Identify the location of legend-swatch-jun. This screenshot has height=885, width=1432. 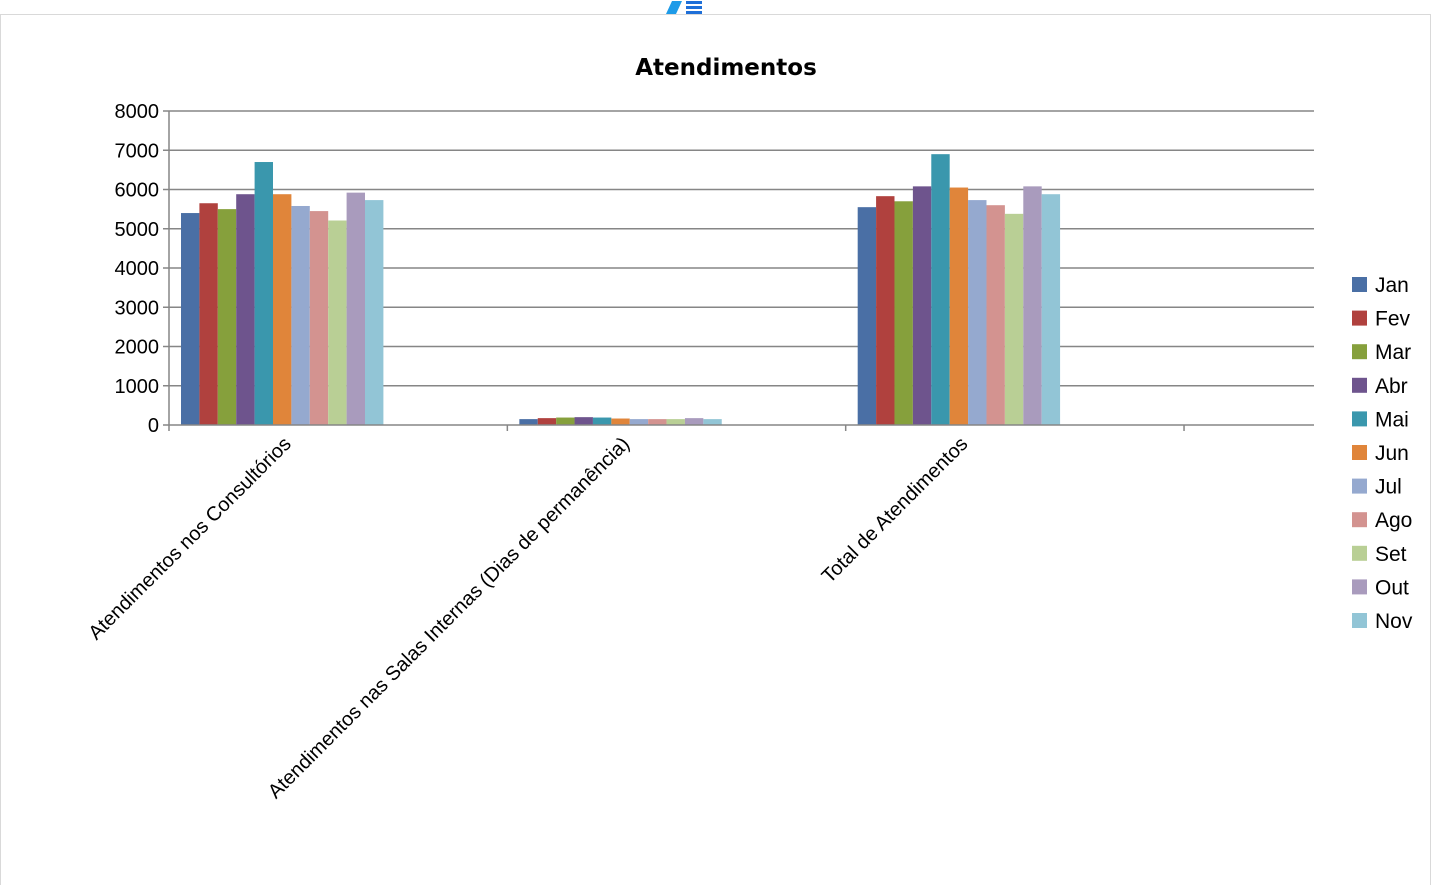
(1359, 452).